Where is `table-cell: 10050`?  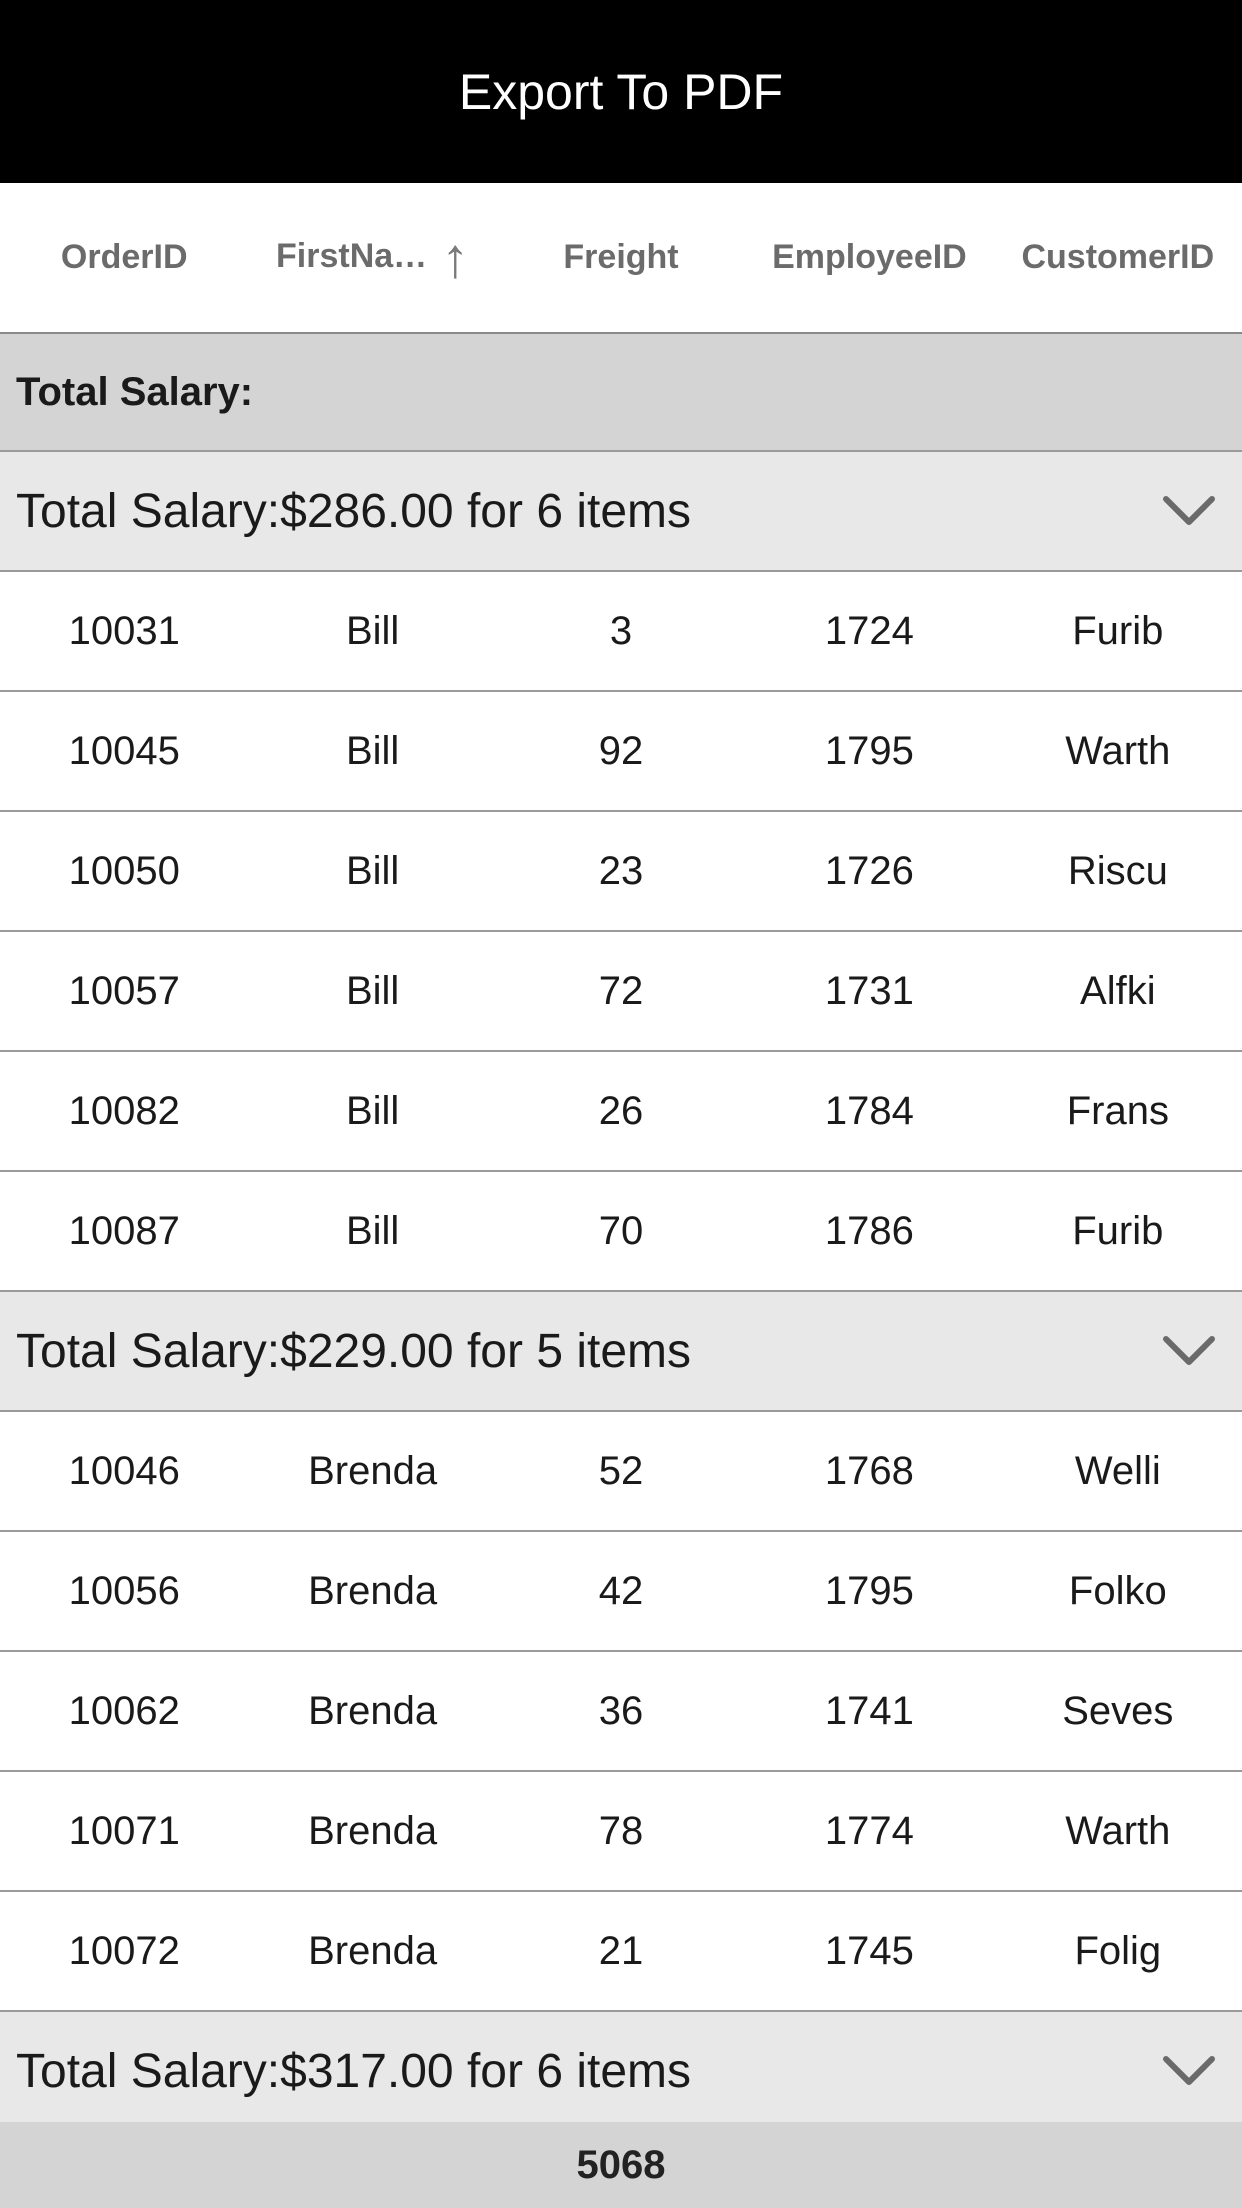
table-cell: 10050 is located at coordinates (124, 870).